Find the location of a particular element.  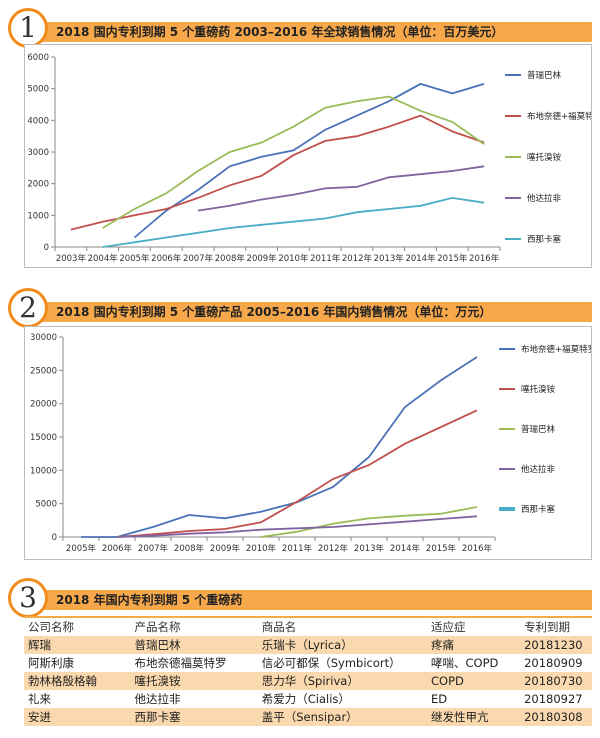

table-cell: 信必可都保（Symbicort） is located at coordinates (342, 663).